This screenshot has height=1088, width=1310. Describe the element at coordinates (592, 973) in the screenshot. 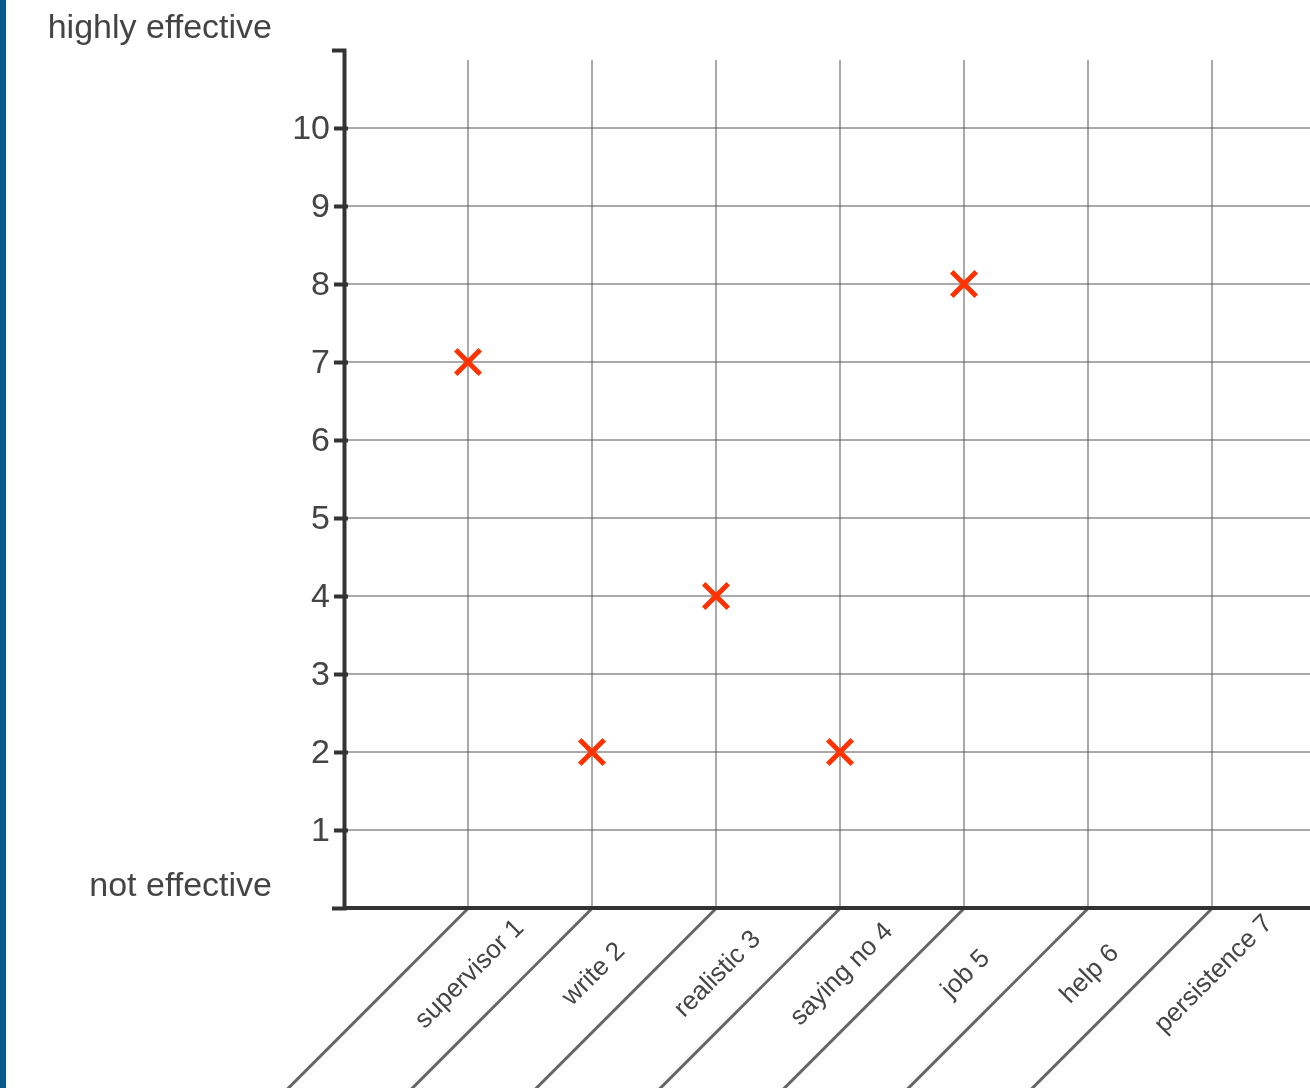

I see `x-tick-label: write 2` at that location.